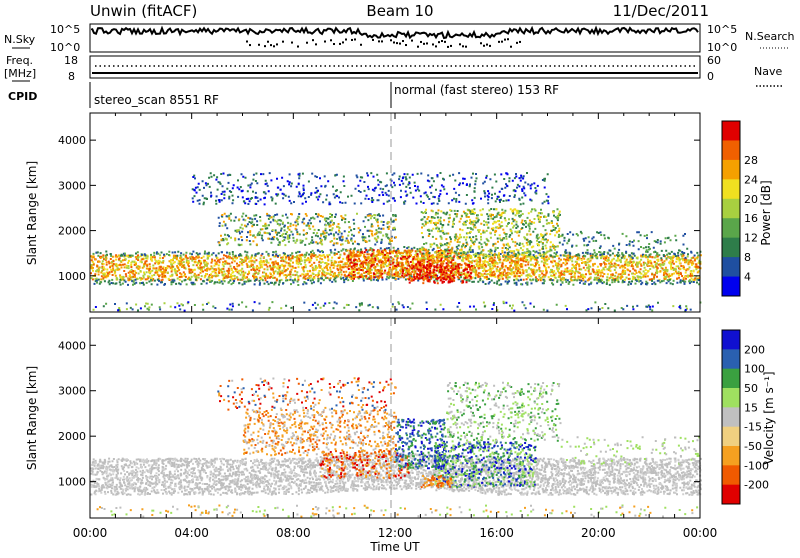  What do you see at coordinates (766, 212) in the screenshot?
I see `power-colorbar-label: Power [dB]` at bounding box center [766, 212].